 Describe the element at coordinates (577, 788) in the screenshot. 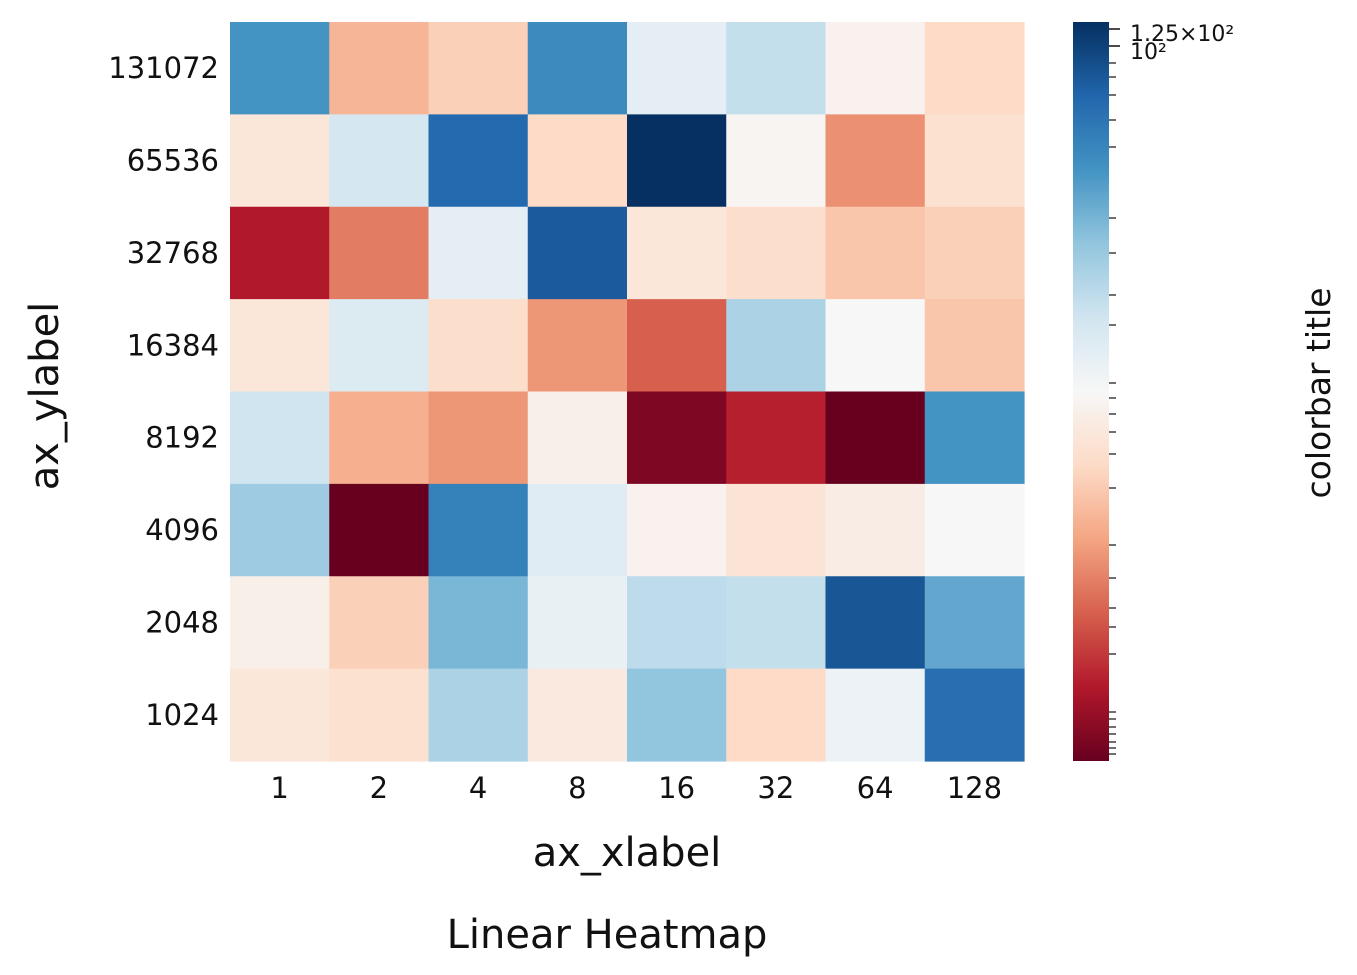

I see `x-tick-label: 8` at that location.